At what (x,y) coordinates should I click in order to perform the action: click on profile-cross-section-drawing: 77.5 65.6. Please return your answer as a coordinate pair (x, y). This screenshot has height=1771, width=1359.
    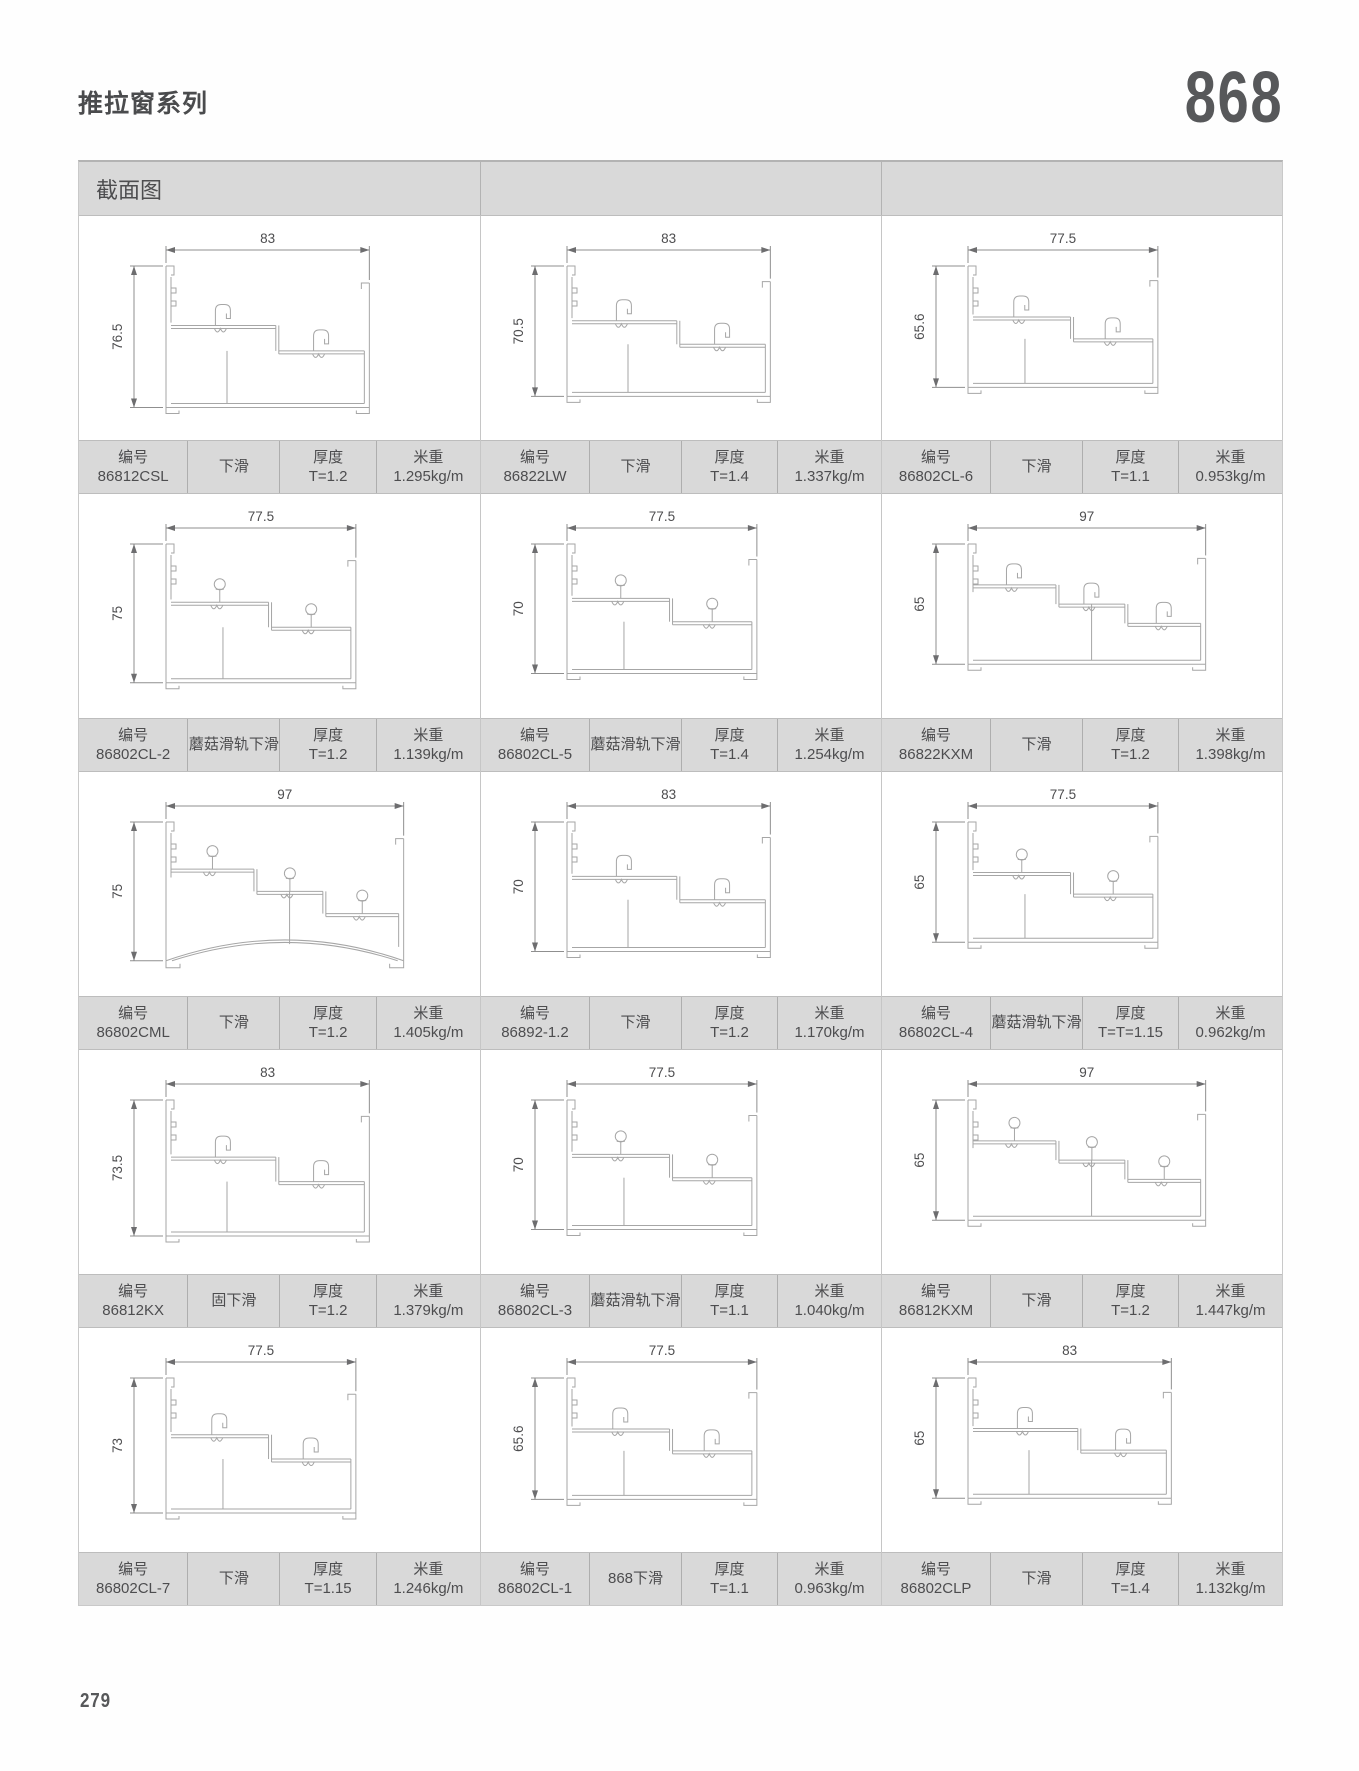
    Looking at the image, I should click on (1035, 312).